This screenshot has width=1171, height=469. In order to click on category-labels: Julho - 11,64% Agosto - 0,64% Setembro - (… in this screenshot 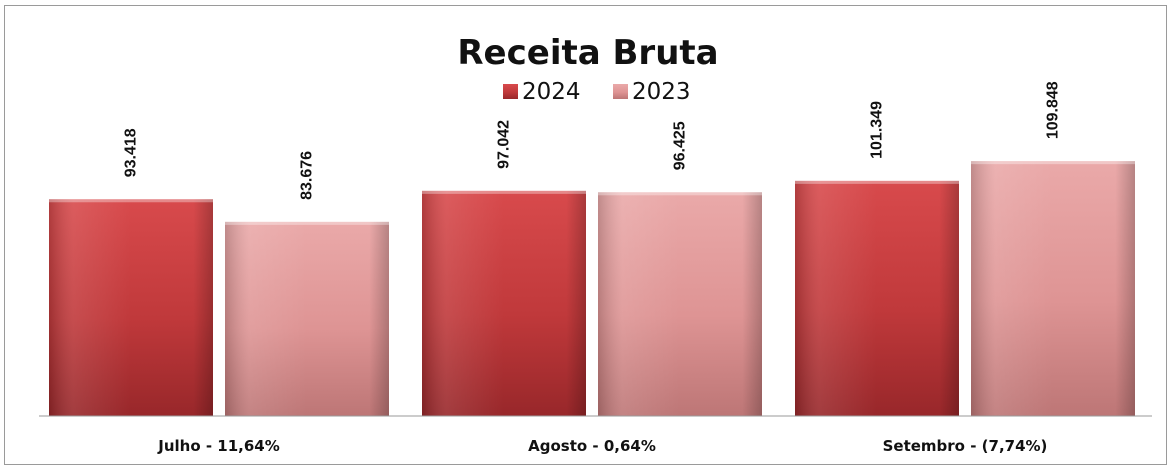, I will do `click(602, 446)`.